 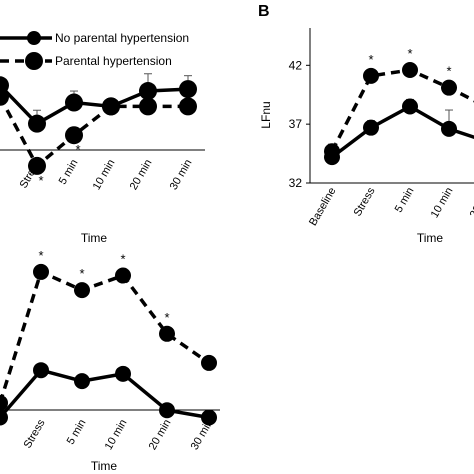 What do you see at coordinates (322, 207) in the screenshot?
I see `x-tick-label: Baseline` at bounding box center [322, 207].